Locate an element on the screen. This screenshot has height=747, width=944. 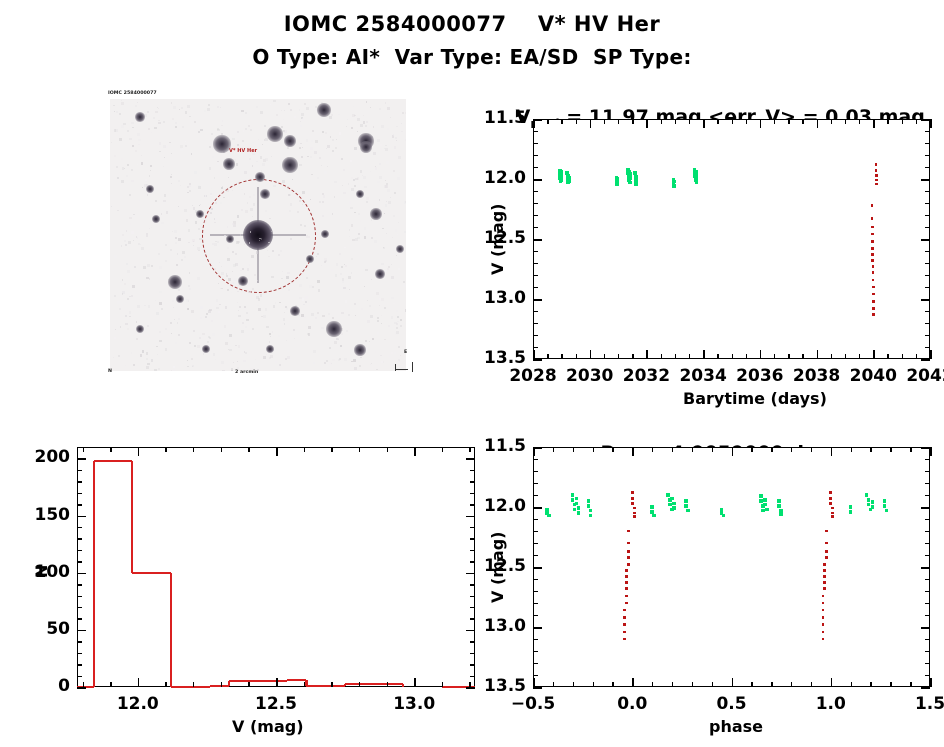
histogram-xtick-minor-top is located at coordinates (249, 449).